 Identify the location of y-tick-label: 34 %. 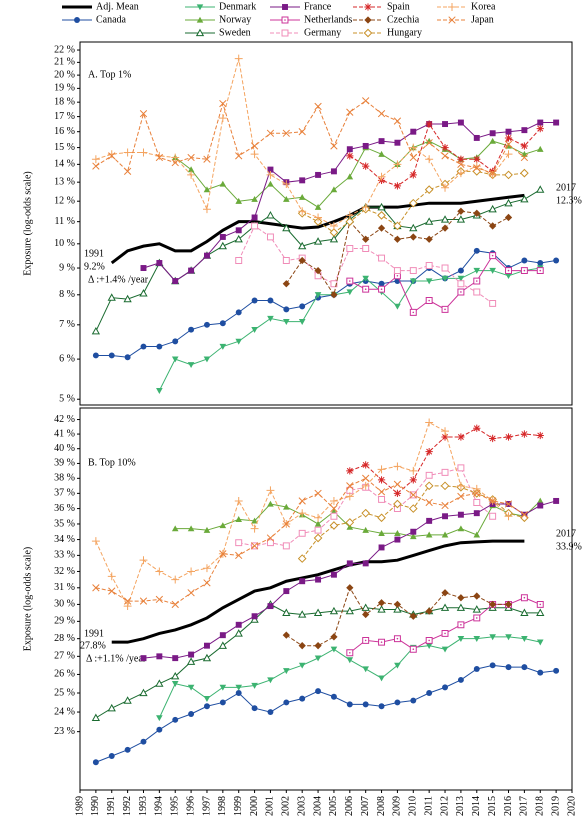
(64, 539).